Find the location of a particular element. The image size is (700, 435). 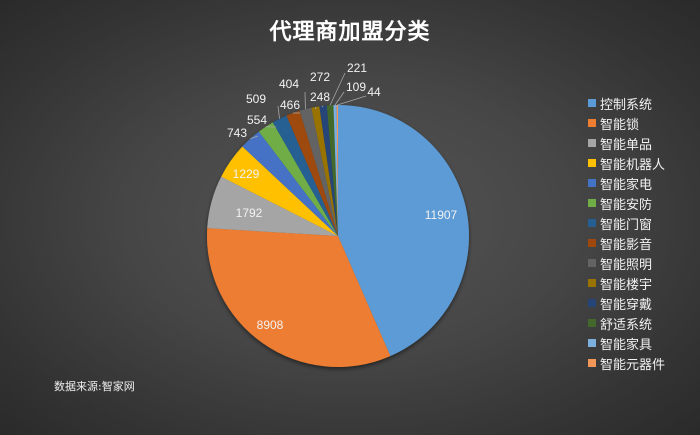

chart-title: 代理商加盟分类 is located at coordinates (350, 32).